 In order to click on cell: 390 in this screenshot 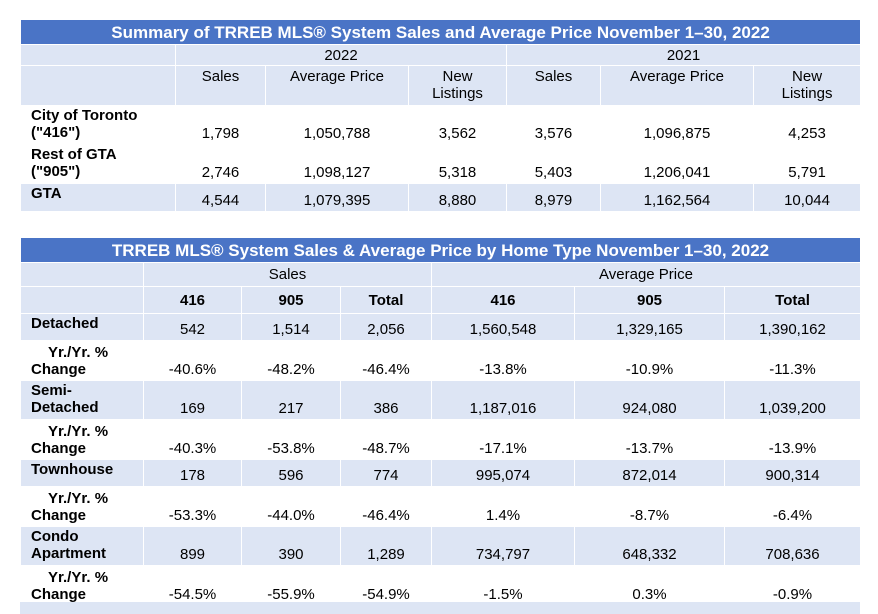, I will do `click(291, 546)`.